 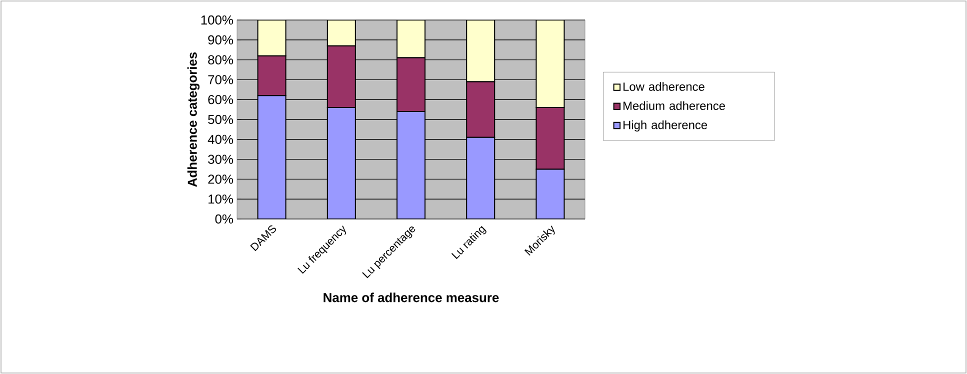 What do you see at coordinates (217, 20) in the screenshot?
I see `y-tick-label: 100%` at bounding box center [217, 20].